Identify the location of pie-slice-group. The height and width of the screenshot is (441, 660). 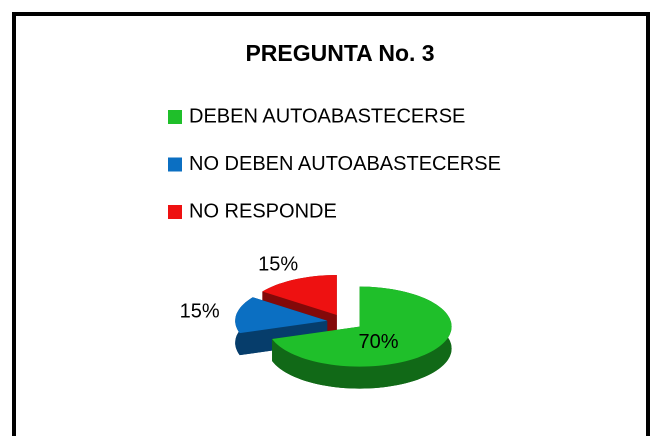
(362, 337).